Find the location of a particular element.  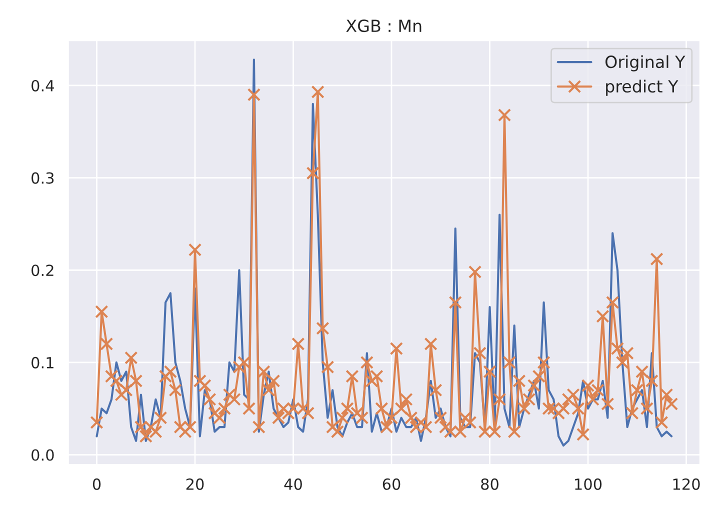

y-tick-label: 0.0 is located at coordinates (43, 455).